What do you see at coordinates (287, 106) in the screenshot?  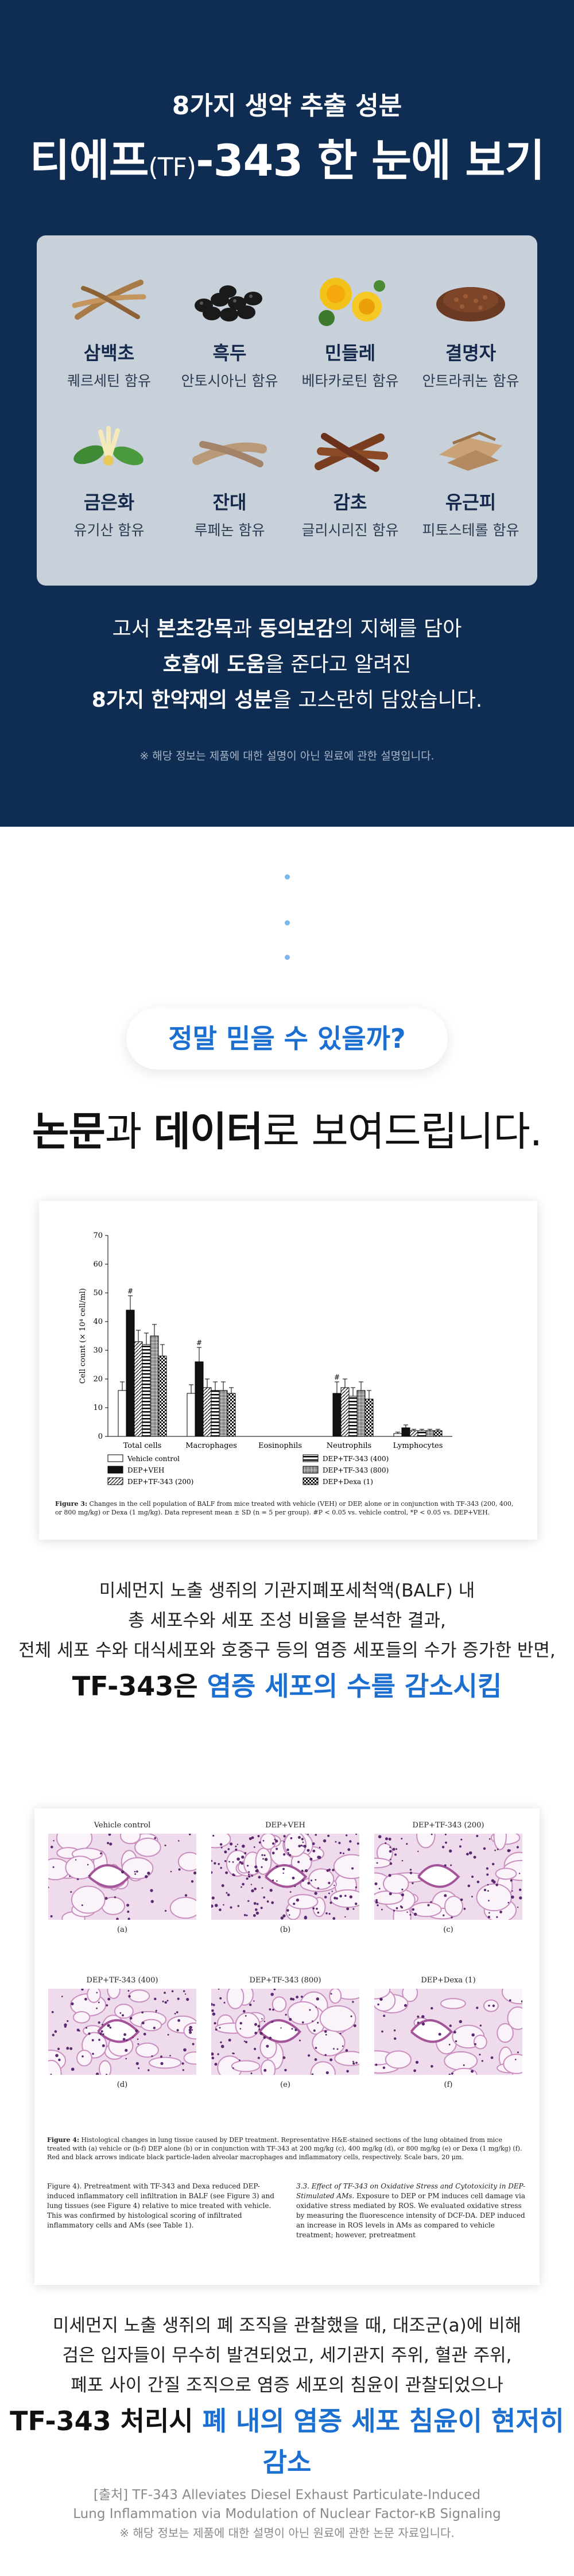 I see `hero-kicker: 8가지 생약 추출 성분` at bounding box center [287, 106].